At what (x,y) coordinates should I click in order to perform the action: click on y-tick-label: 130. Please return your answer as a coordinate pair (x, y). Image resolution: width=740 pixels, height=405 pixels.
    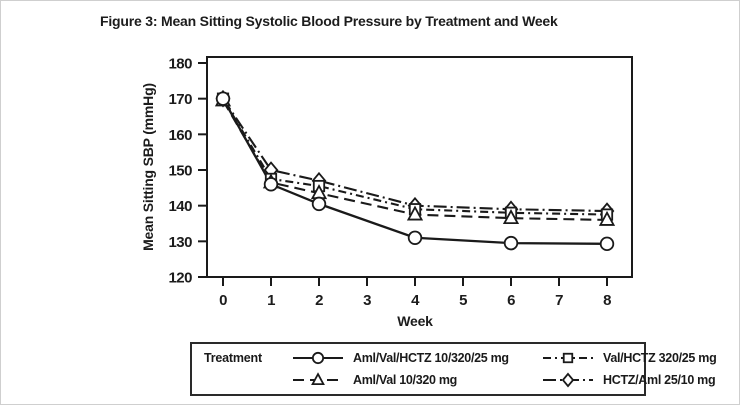
    Looking at the image, I should click on (180, 242).